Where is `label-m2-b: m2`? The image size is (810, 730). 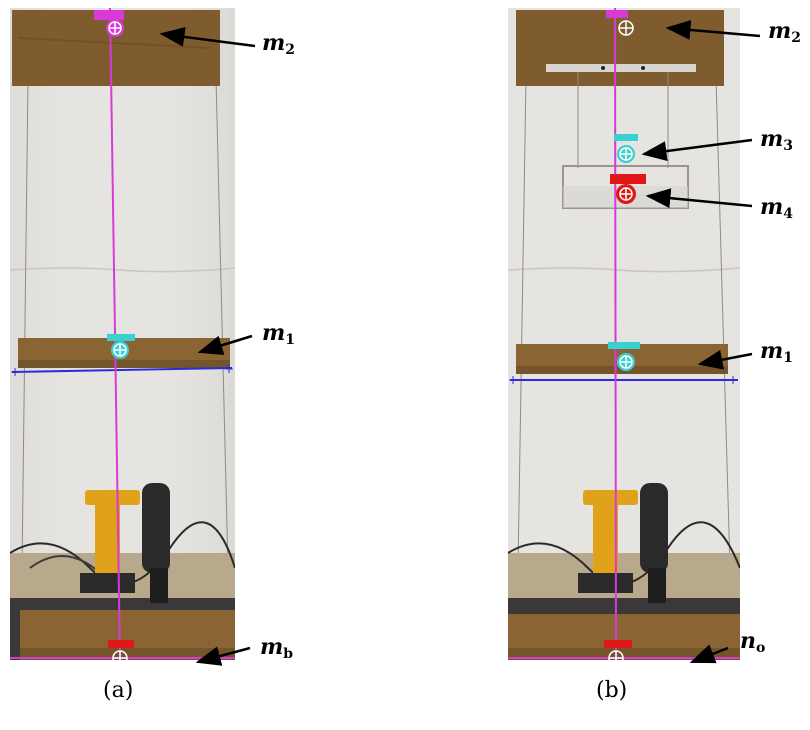 label-m2-b: m2 is located at coordinates (785, 32).